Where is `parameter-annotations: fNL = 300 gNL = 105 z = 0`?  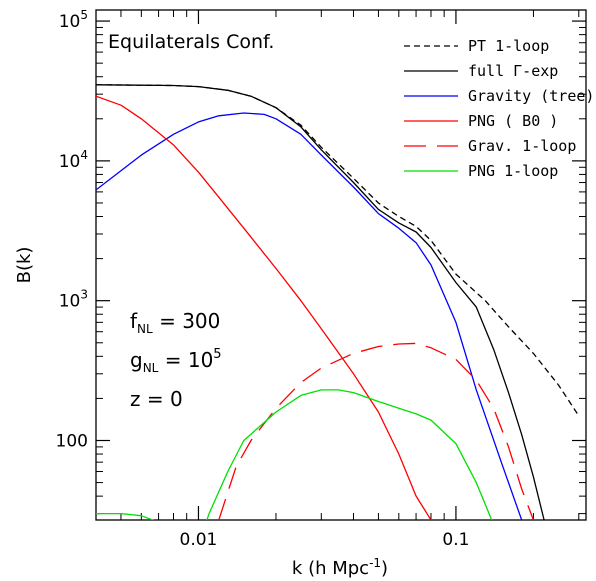
parameter-annotations: fNL = 300 gNL = 105 z = 0 is located at coordinates (176, 360).